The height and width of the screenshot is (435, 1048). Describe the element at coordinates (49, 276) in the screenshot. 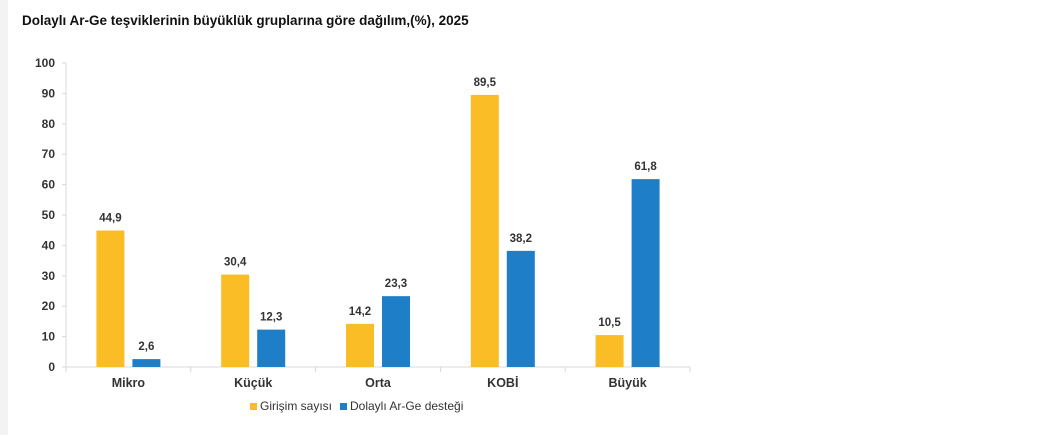

I see `y-tick-label: 30` at that location.